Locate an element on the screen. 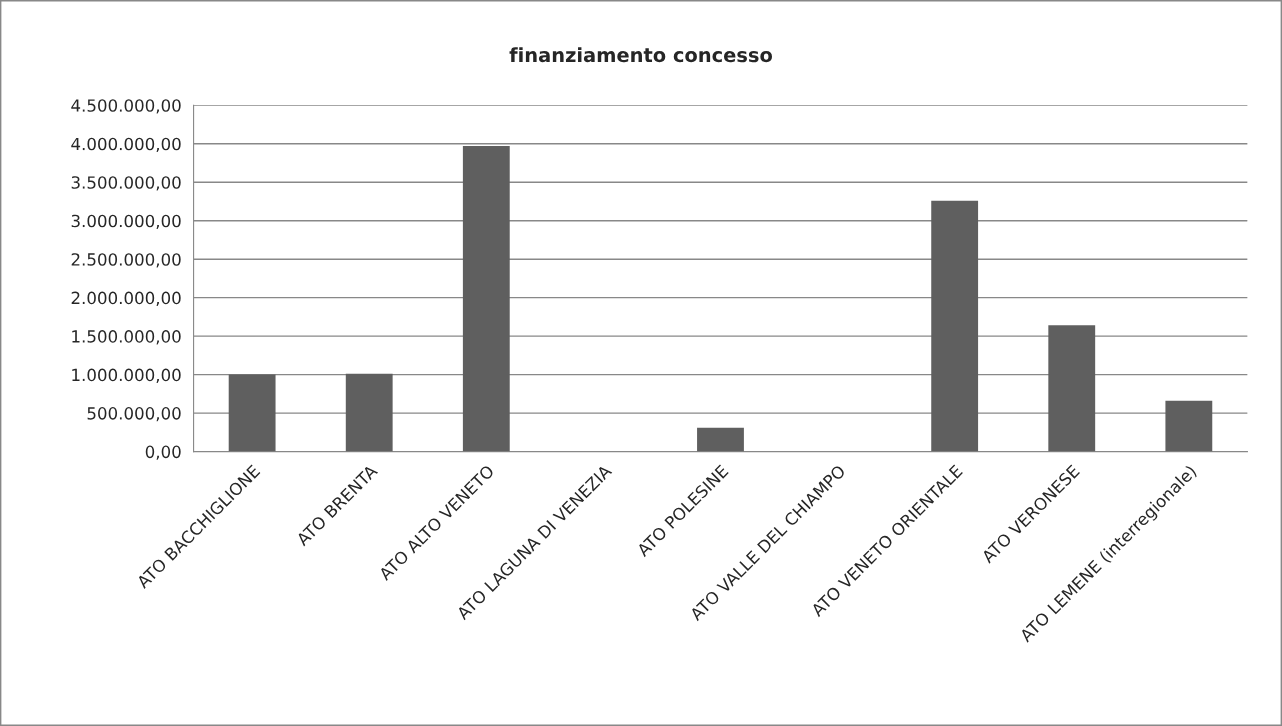  y-tick-label: 1.500.000,00 is located at coordinates (126, 337).